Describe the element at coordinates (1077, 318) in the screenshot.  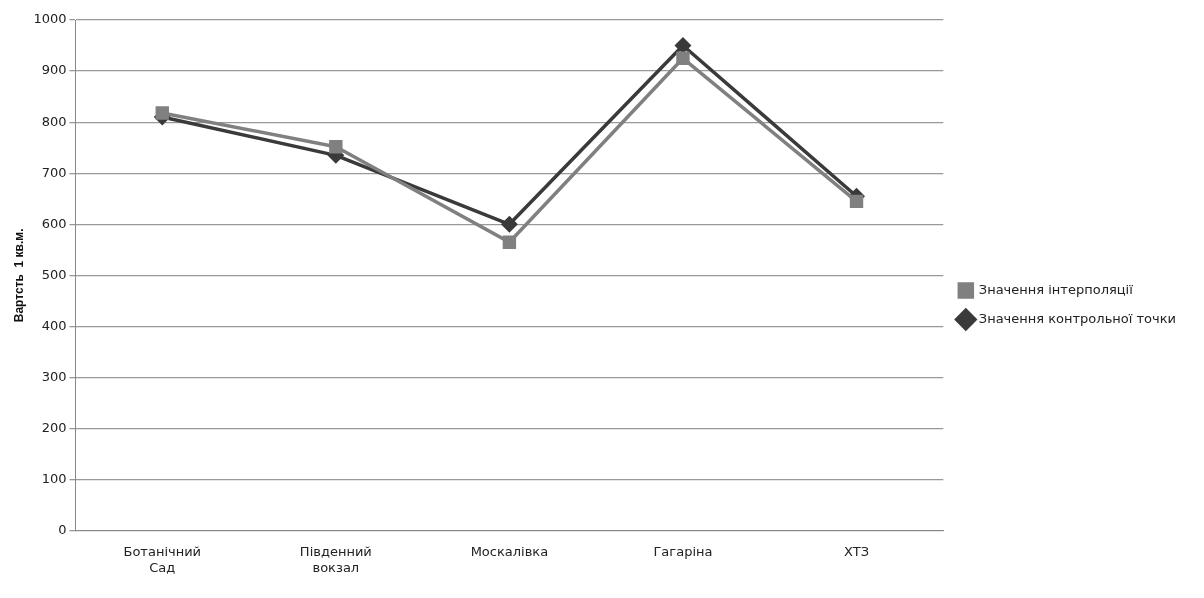
I see `legend-label: Значення контрольної точки` at that location.